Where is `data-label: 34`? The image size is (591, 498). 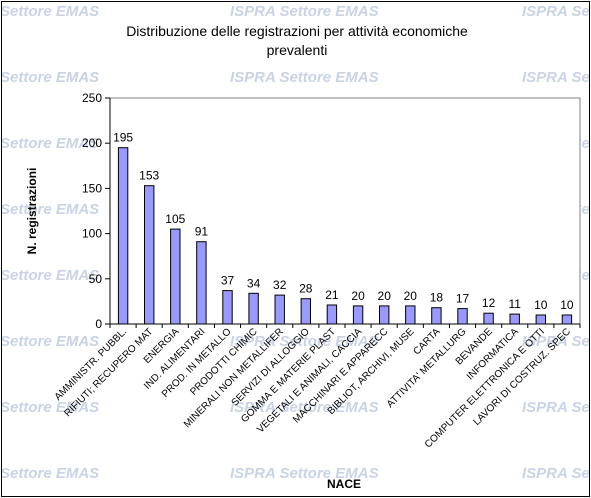
data-label: 34 is located at coordinates (254, 283).